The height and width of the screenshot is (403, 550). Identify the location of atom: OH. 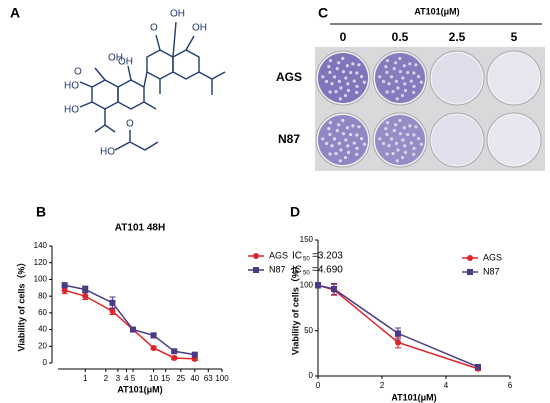
(199, 28).